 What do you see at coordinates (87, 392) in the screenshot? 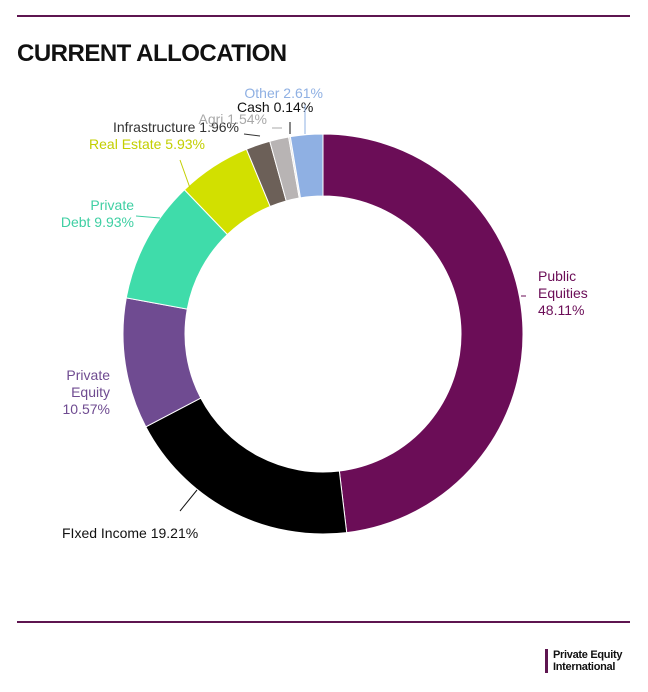
I see `data-label-private-equity: Private Equity 10.57%` at bounding box center [87, 392].